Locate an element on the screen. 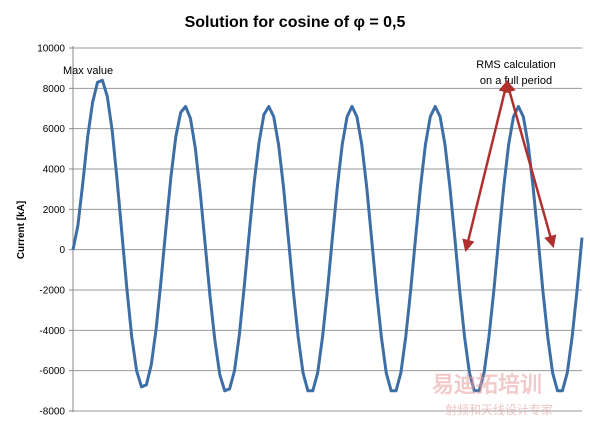  watermark-logo-text: 易迪拓培训 is located at coordinates (487, 385).